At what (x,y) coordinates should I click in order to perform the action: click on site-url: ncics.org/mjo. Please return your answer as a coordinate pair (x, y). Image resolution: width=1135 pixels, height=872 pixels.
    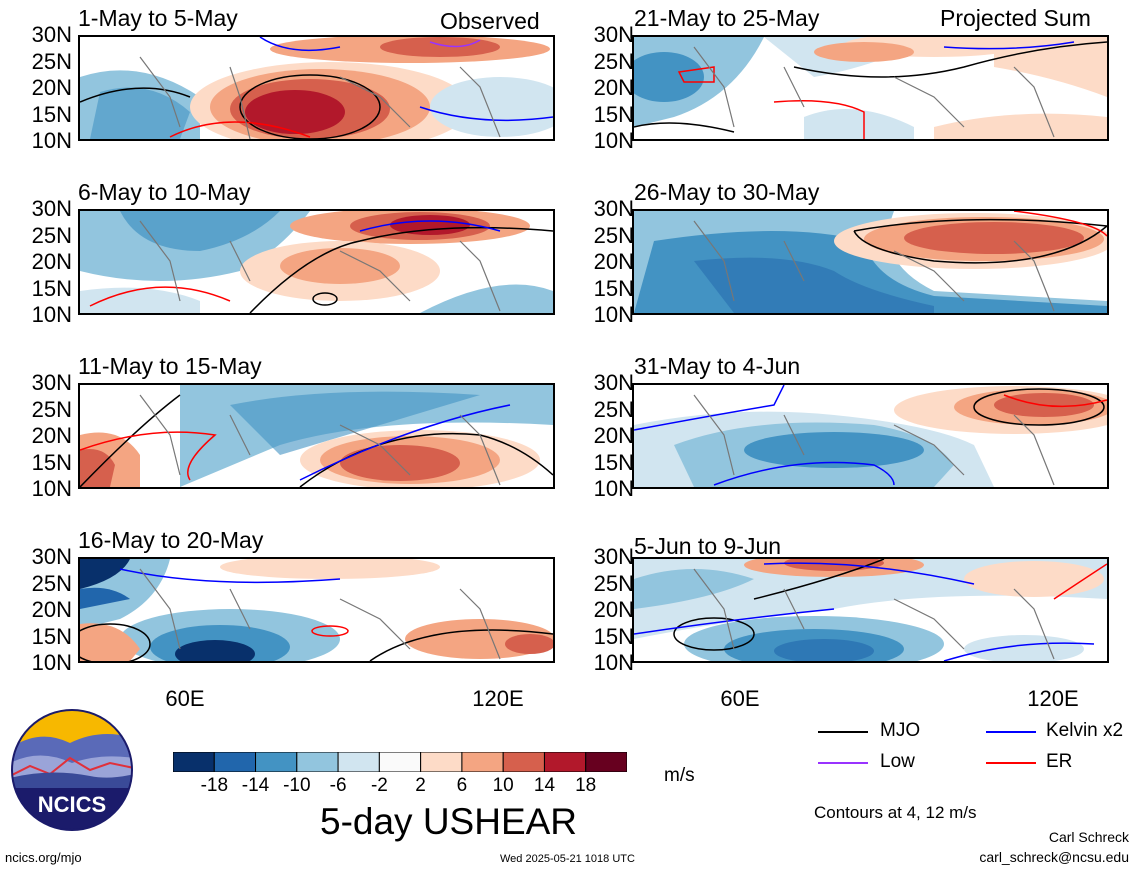
    Looking at the image, I should click on (43, 857).